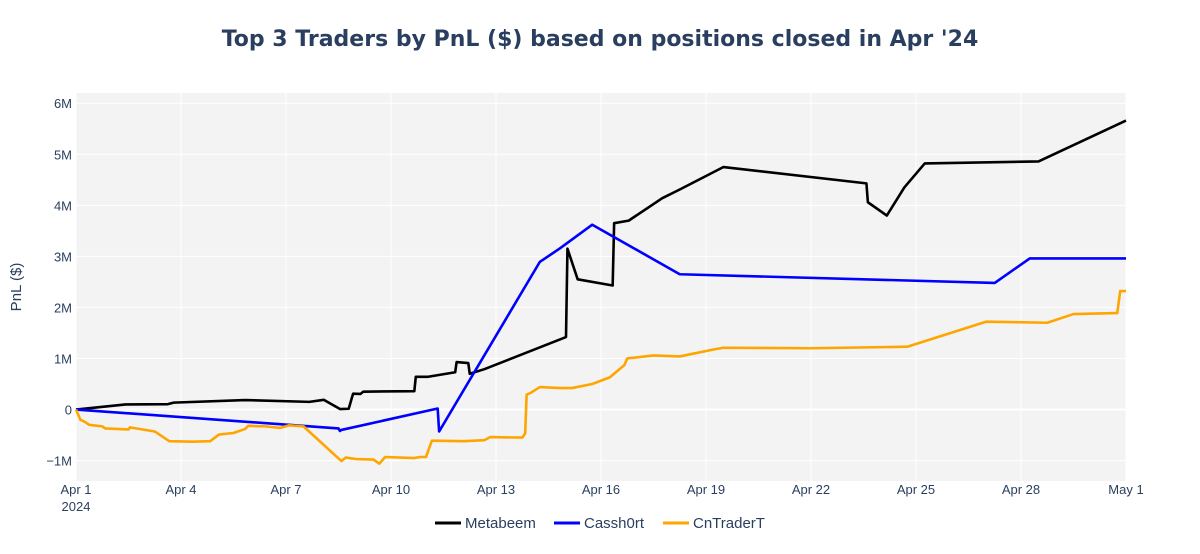 Image resolution: width=1200 pixels, height=554 pixels. I want to click on legend-label: Metabeem, so click(500, 523).